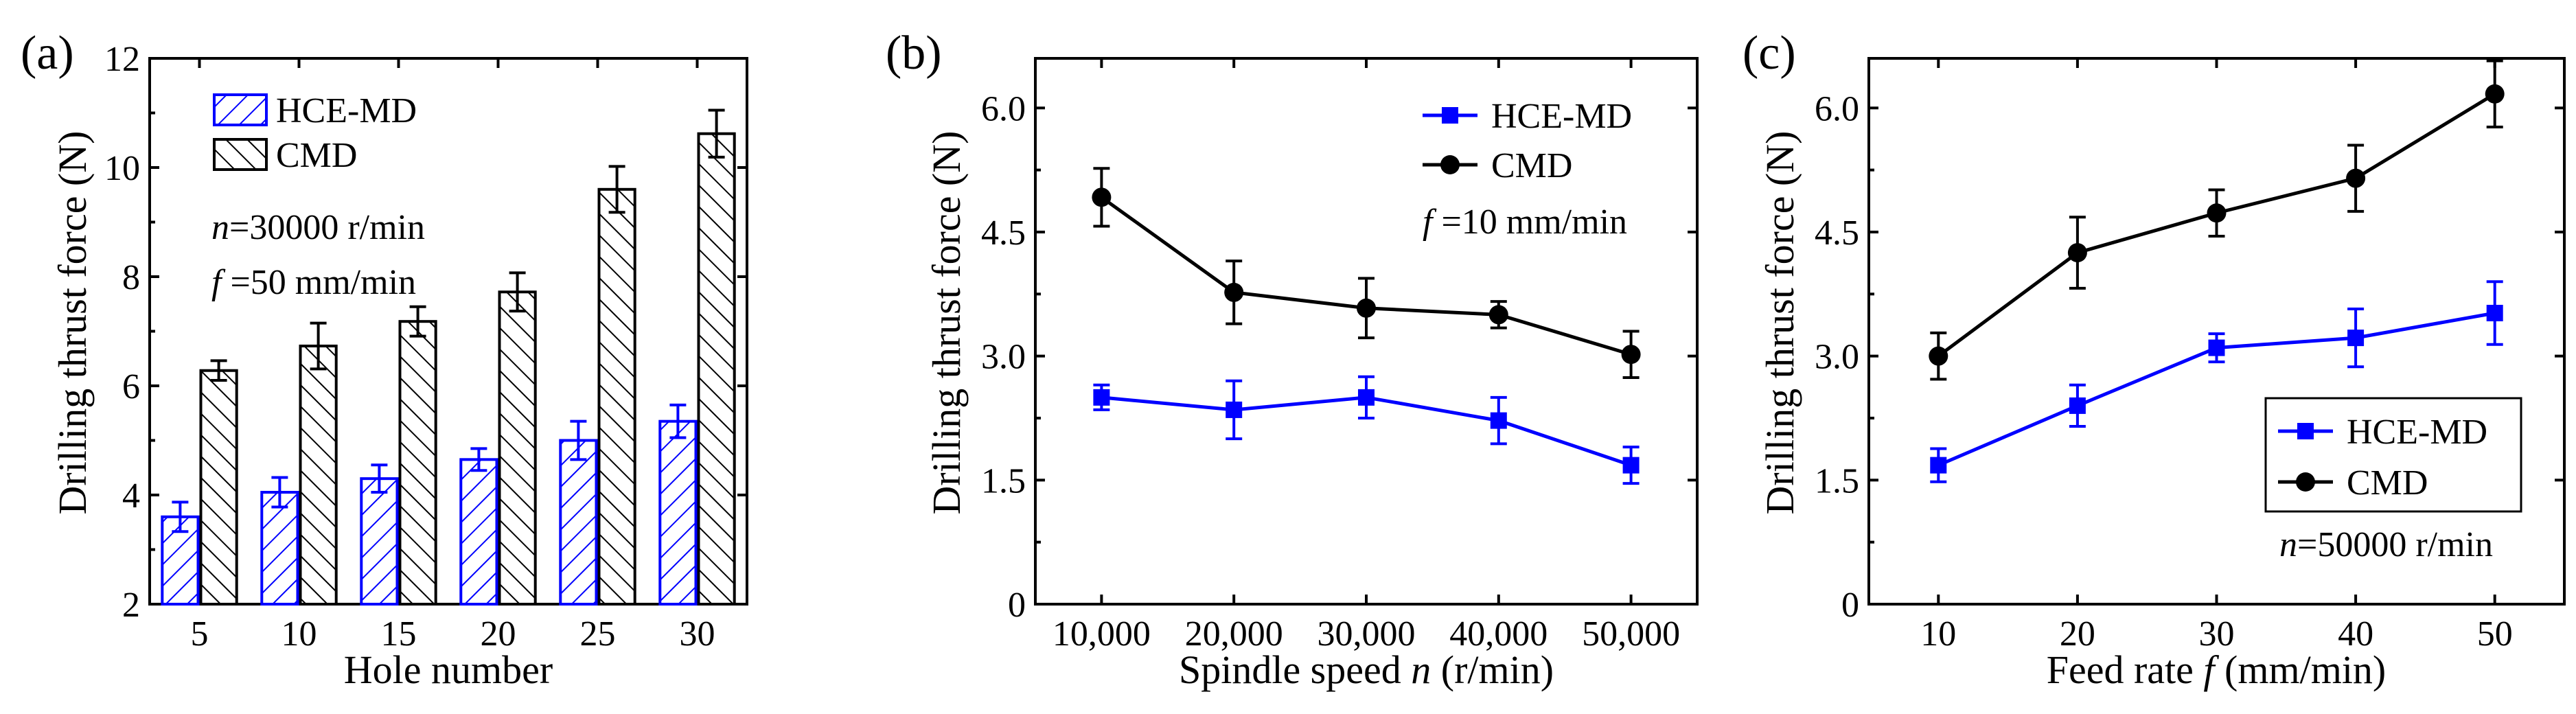  I want to click on panel-c-label: (c), so click(1769, 53).